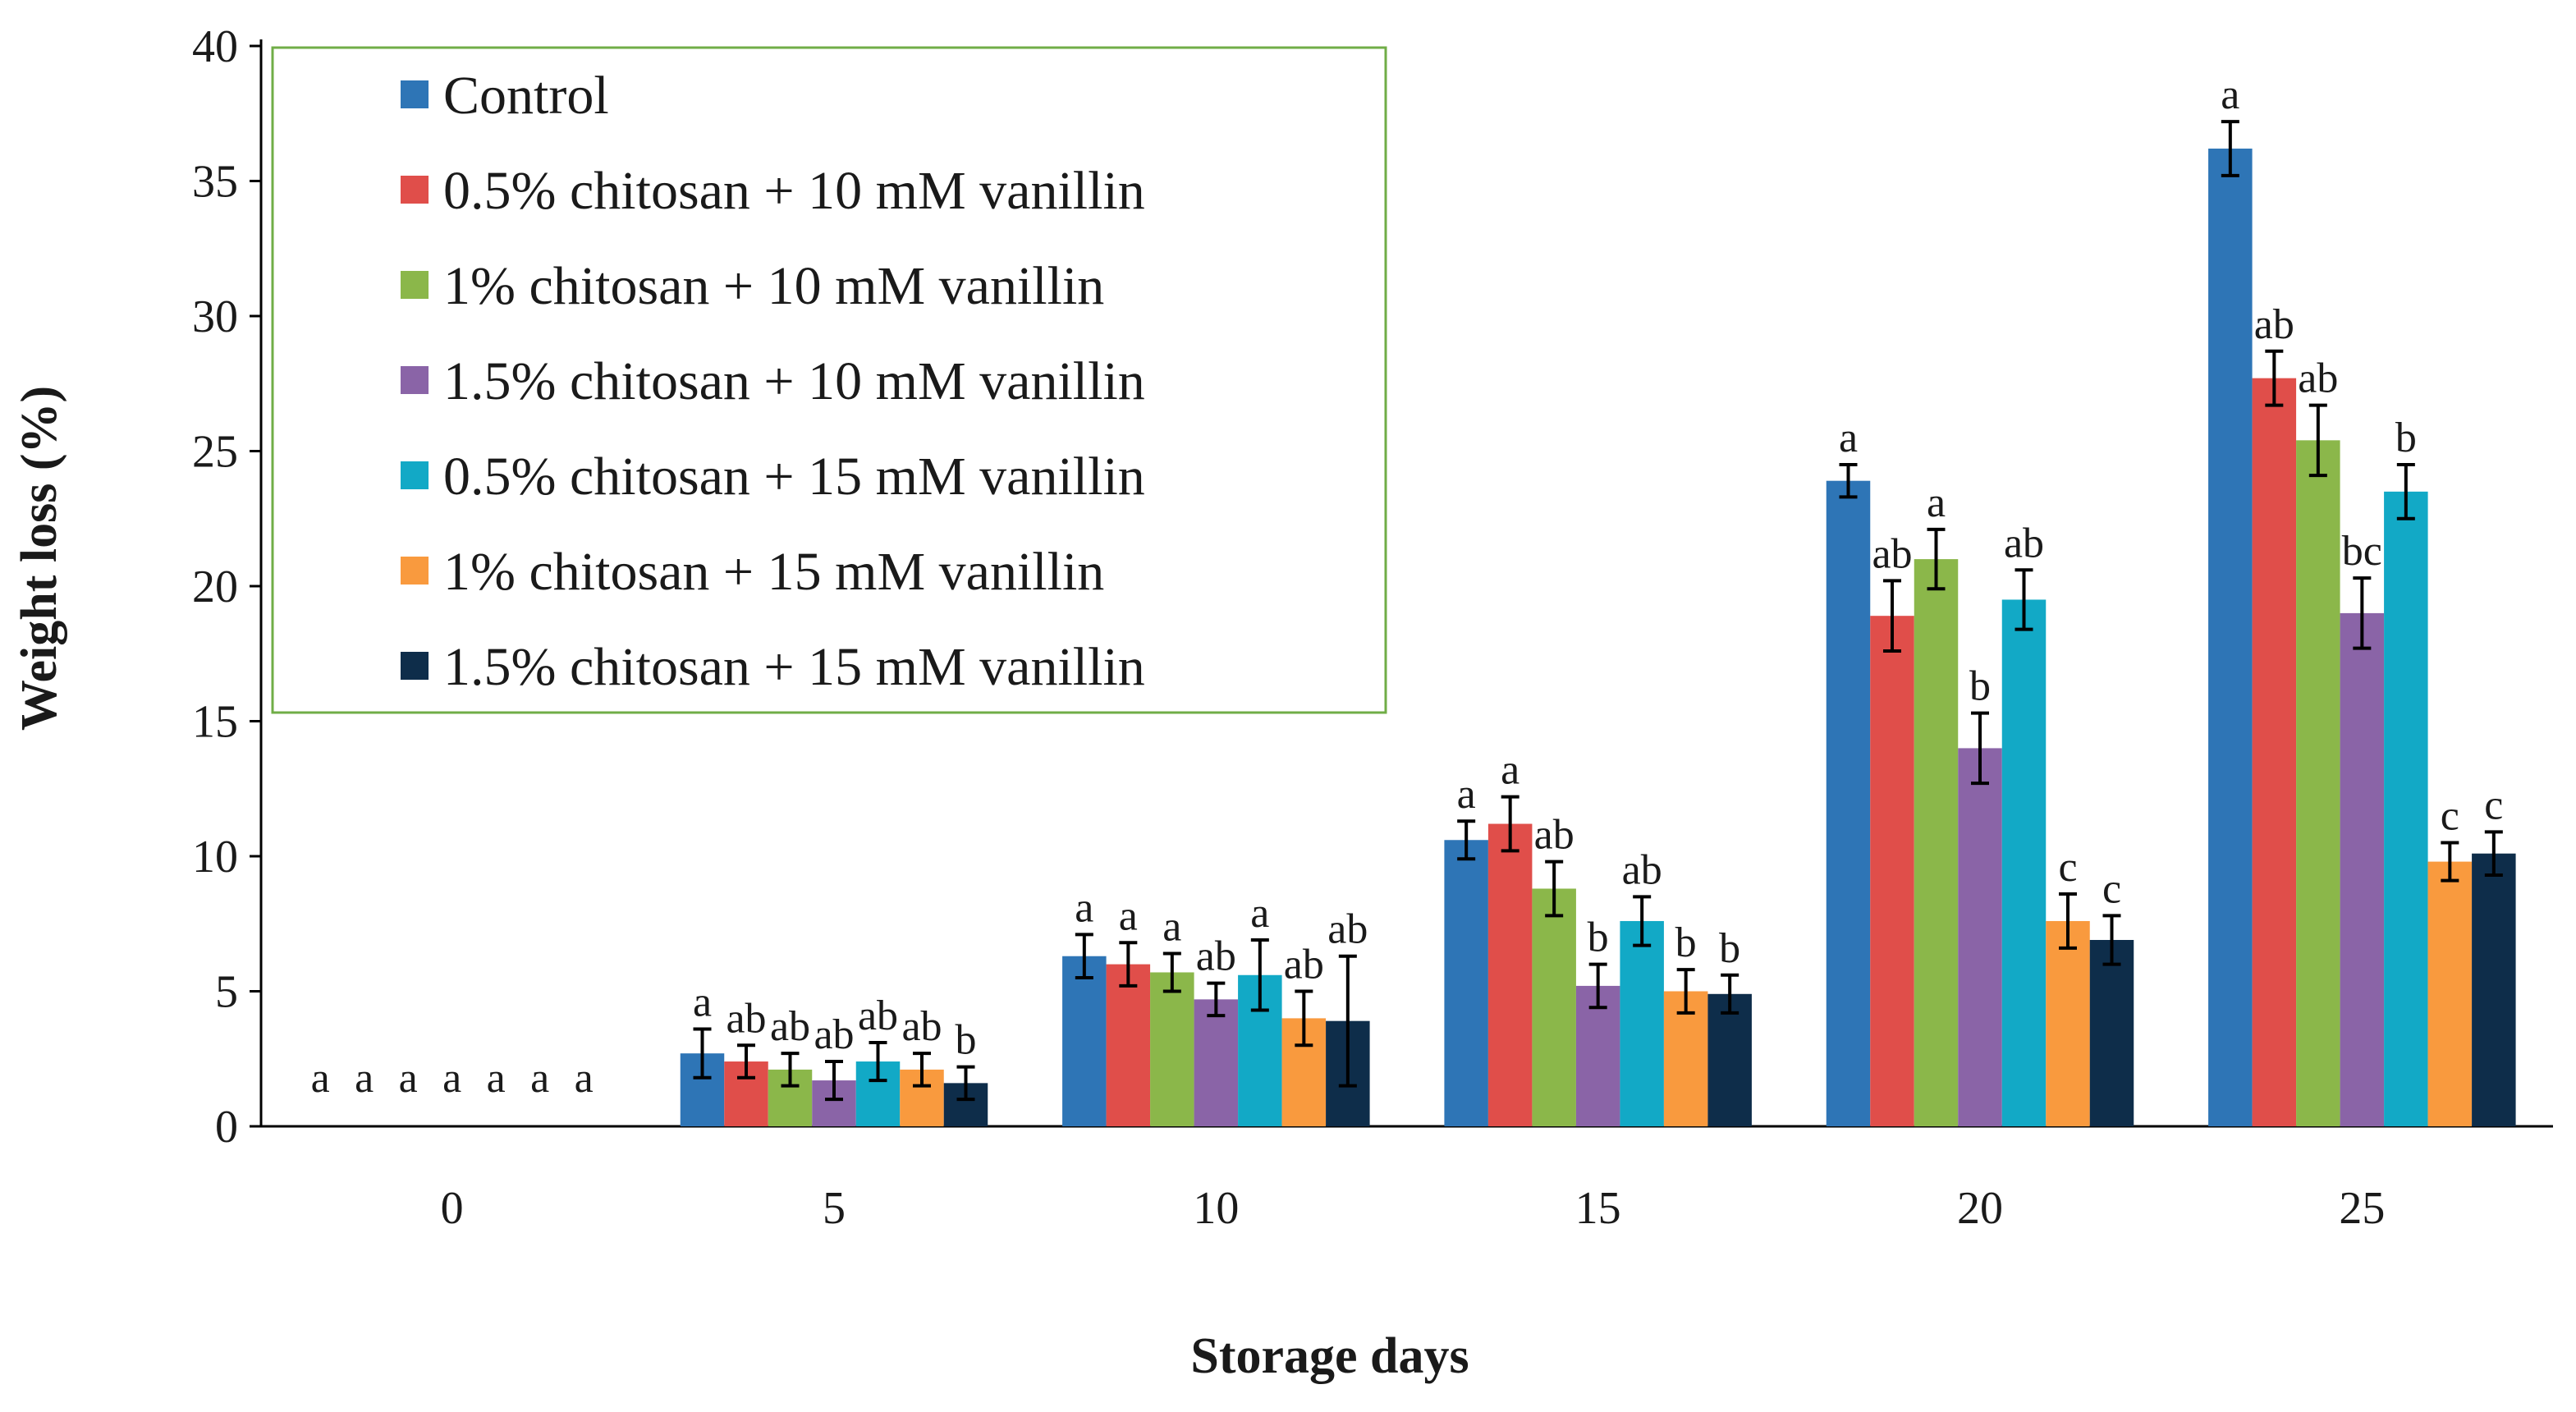  Describe the element at coordinates (215, 857) in the screenshot. I see `y-tick-label: 10` at that location.